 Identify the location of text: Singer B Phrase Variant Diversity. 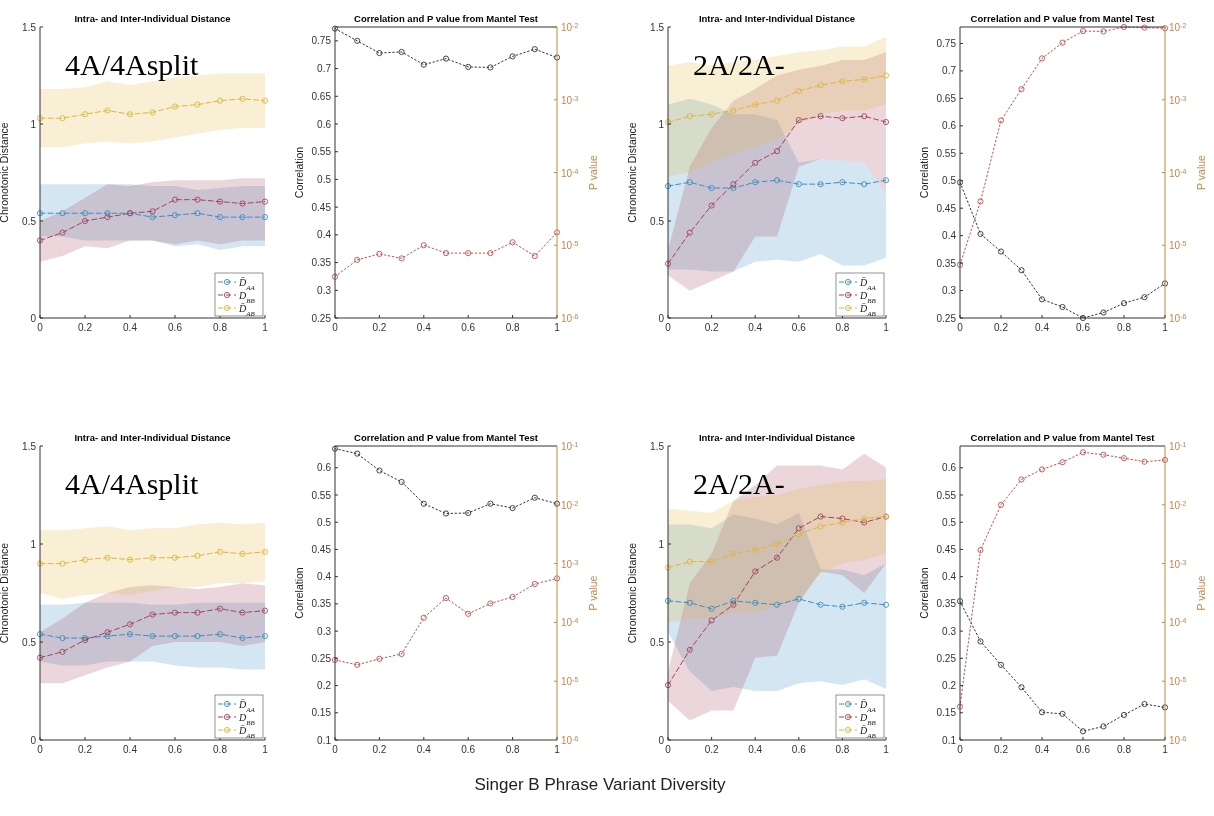
(600, 784).